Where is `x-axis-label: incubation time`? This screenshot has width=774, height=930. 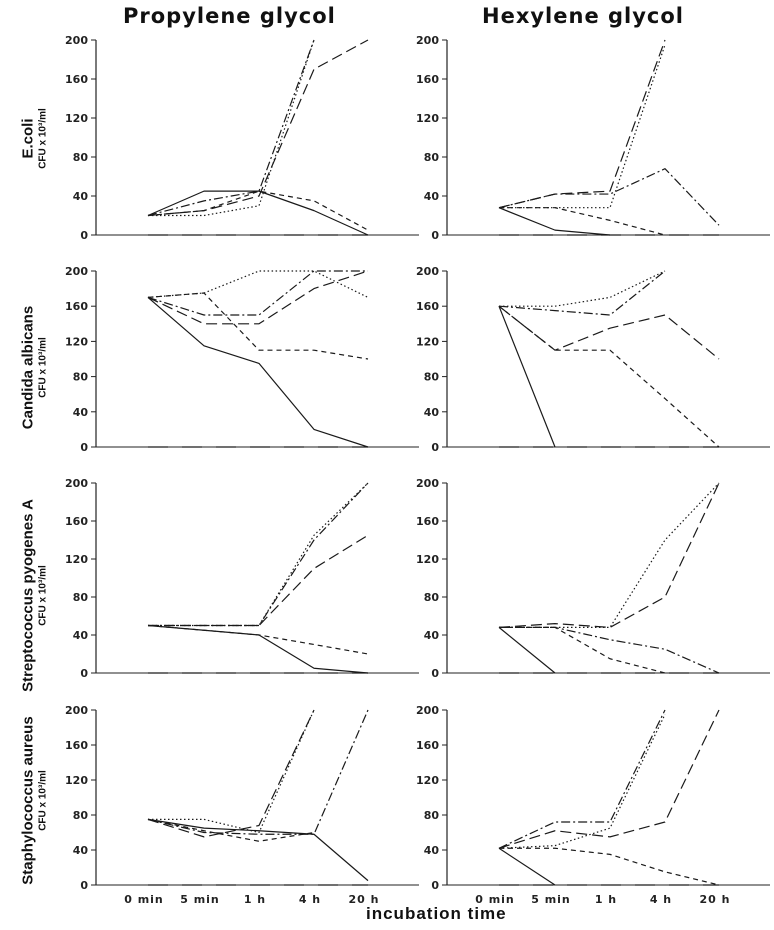
x-axis-label: incubation time is located at coordinates (436, 913).